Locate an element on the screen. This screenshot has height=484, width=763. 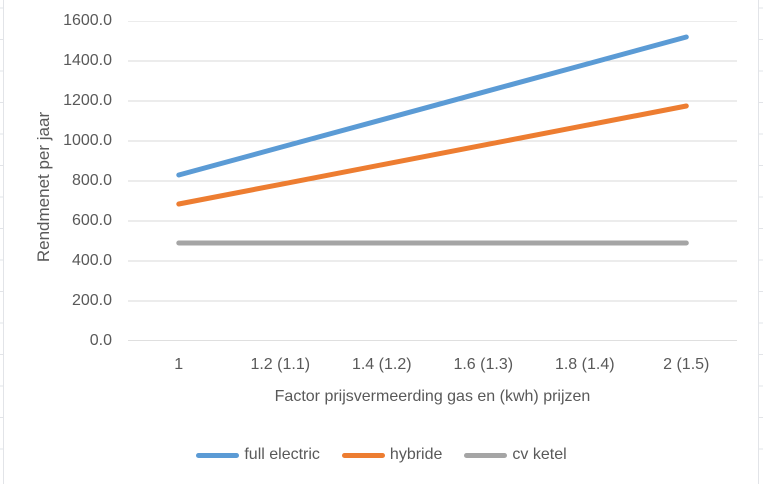
x-tick-label: 1.2 (1.1) is located at coordinates (280, 364).